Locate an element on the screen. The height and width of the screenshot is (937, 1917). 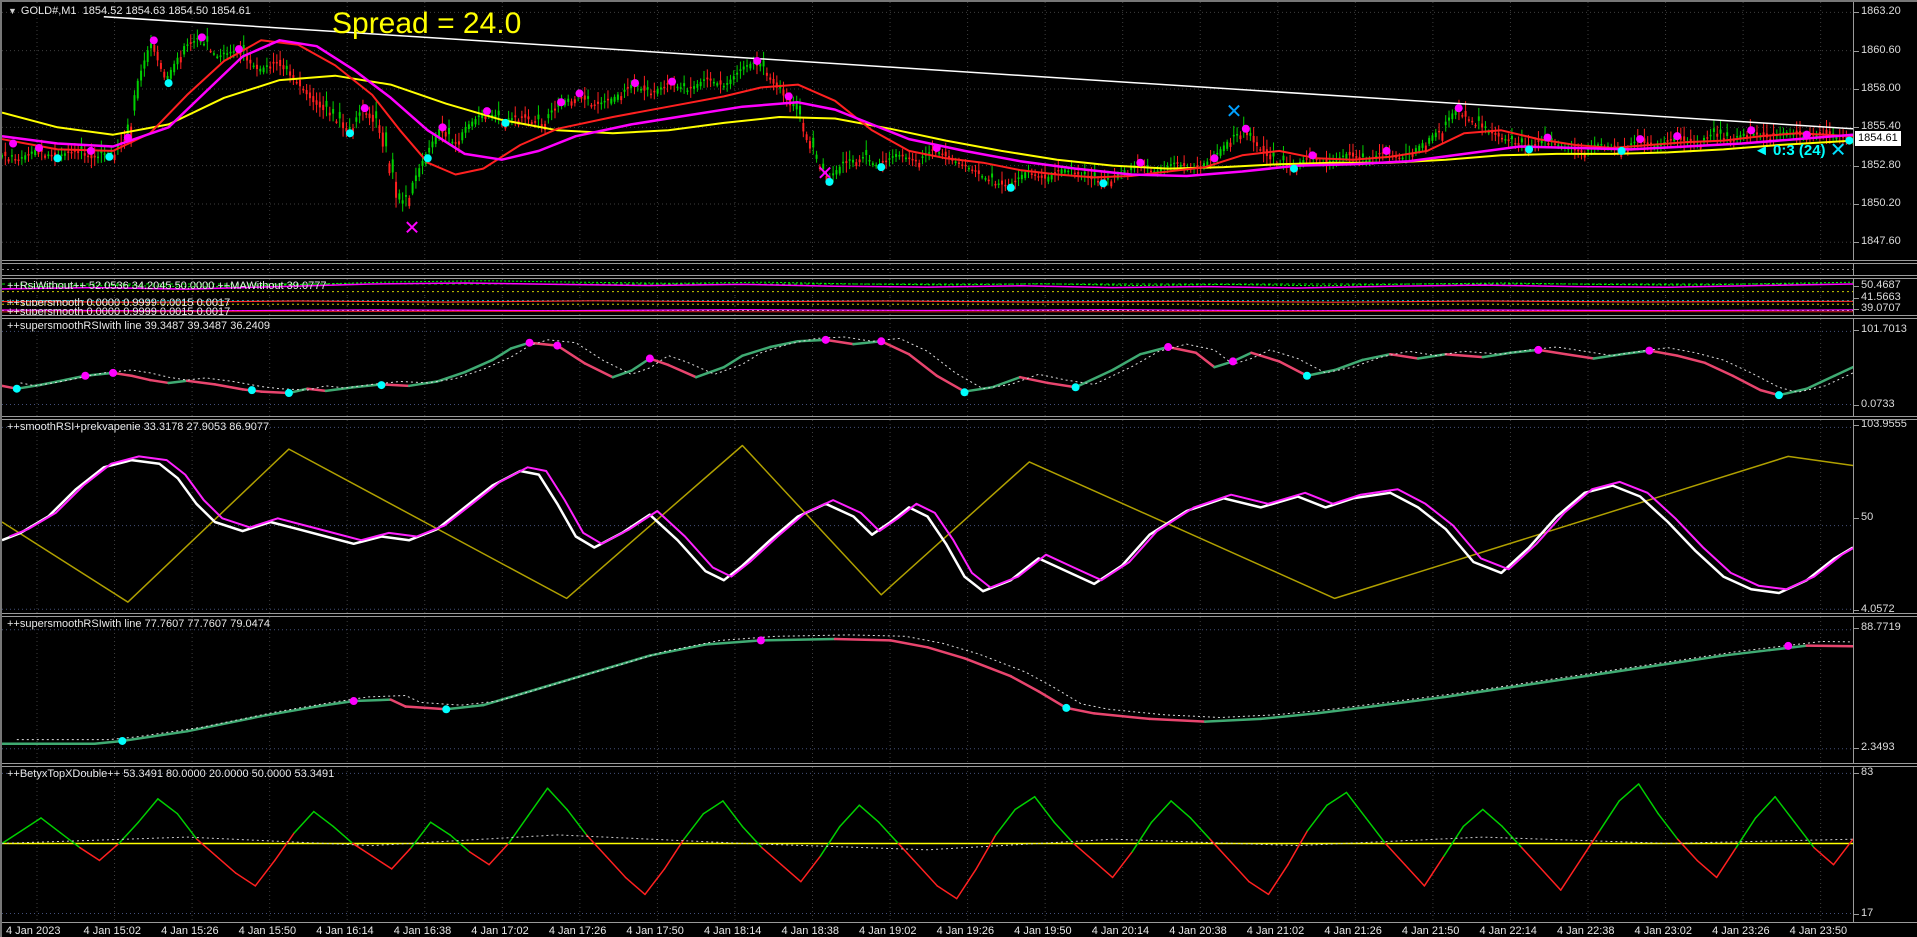
scale-label: 1863.20 is located at coordinates (1877, 11).